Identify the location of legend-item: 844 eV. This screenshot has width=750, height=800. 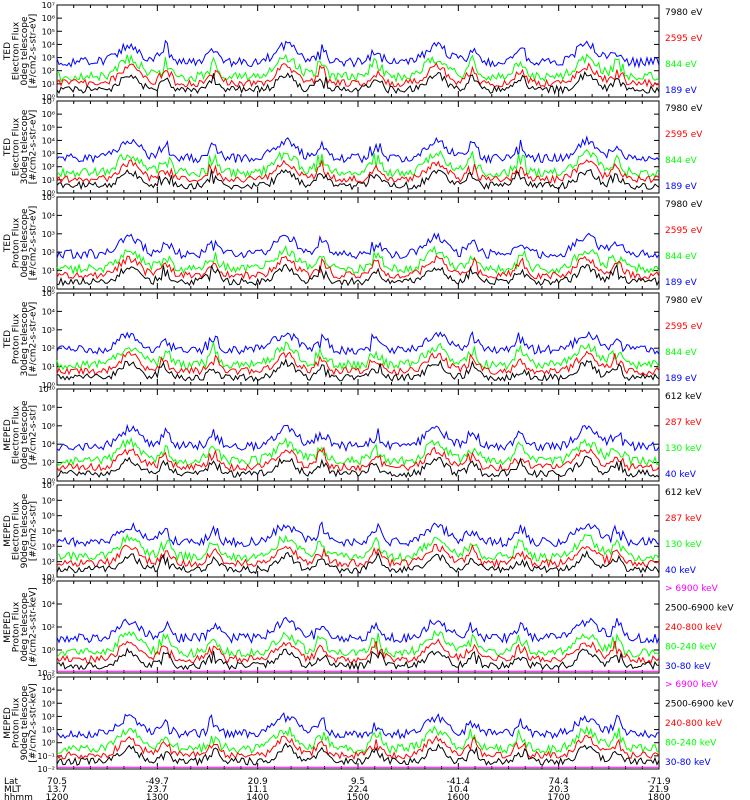
(681, 257).